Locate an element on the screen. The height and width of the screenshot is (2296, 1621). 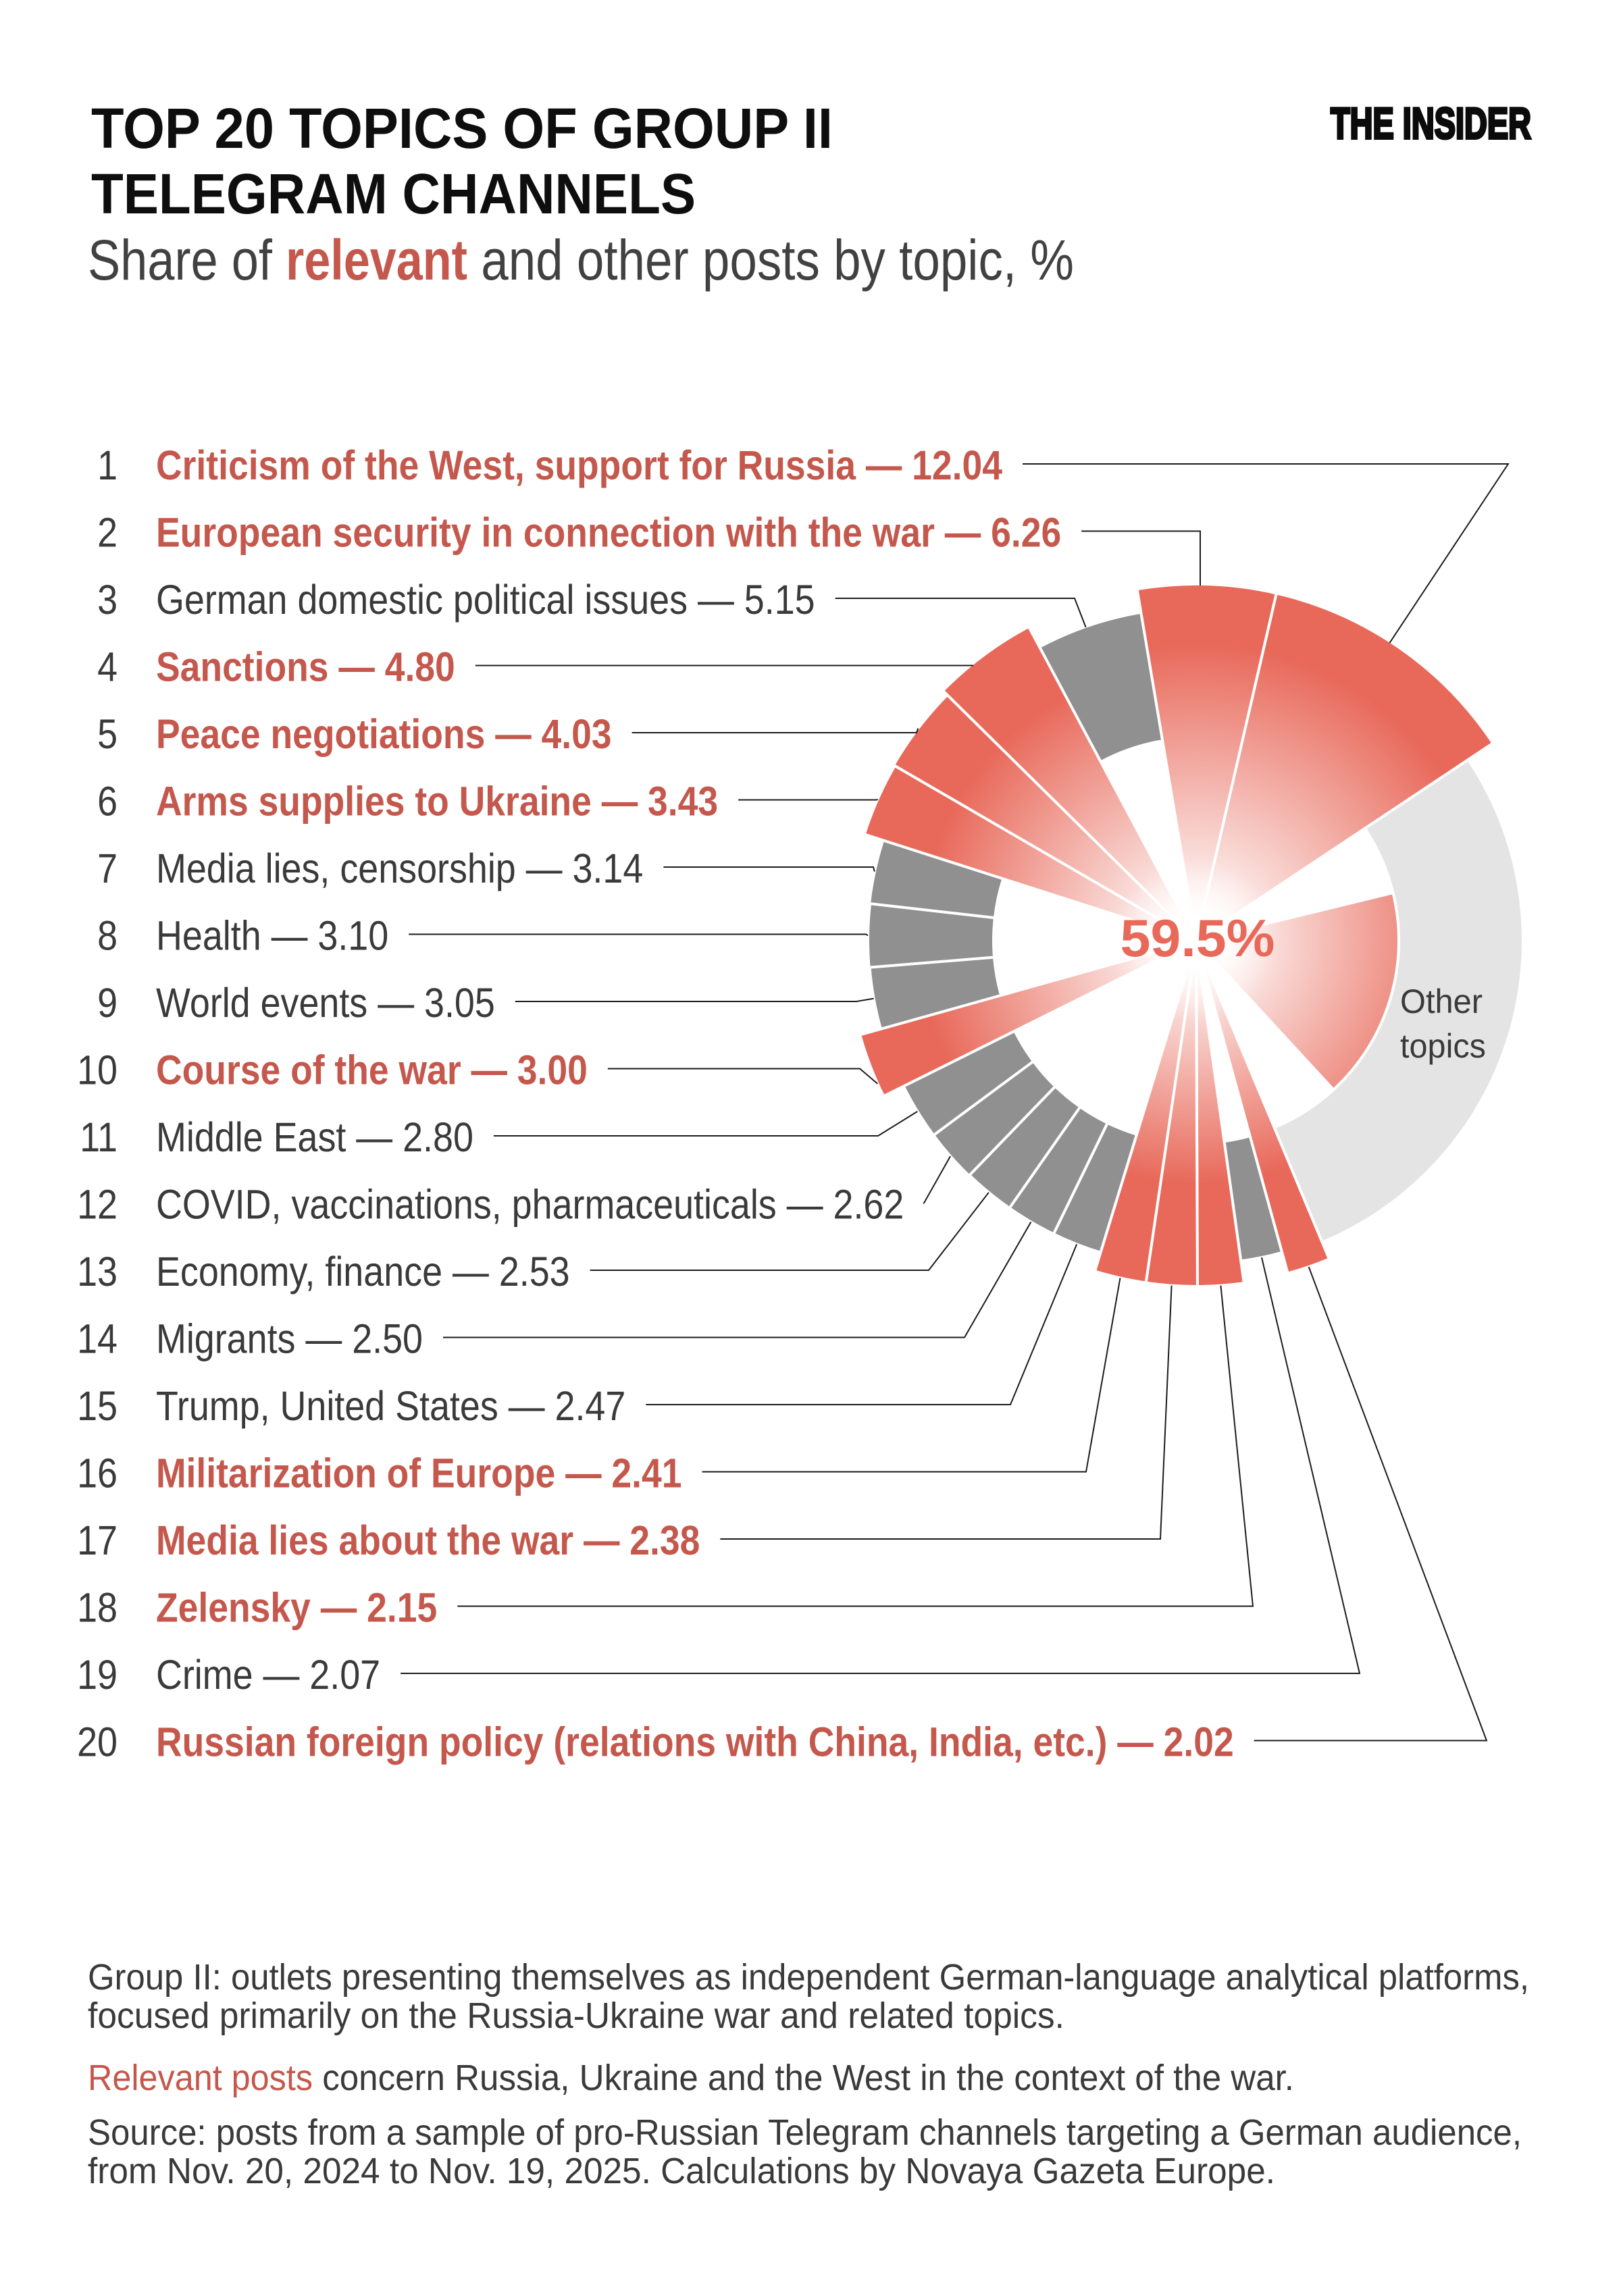
svg-text: Migrants — 2.50 is located at coordinates (289, 1339).